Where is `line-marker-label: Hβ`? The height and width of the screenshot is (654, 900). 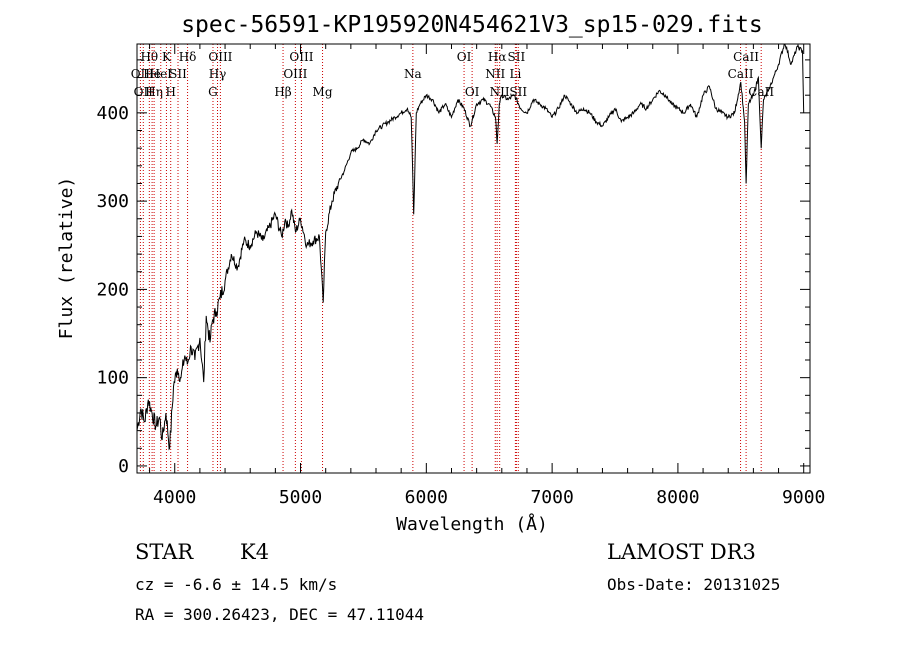 line-marker-label: Hβ is located at coordinates (282, 92).